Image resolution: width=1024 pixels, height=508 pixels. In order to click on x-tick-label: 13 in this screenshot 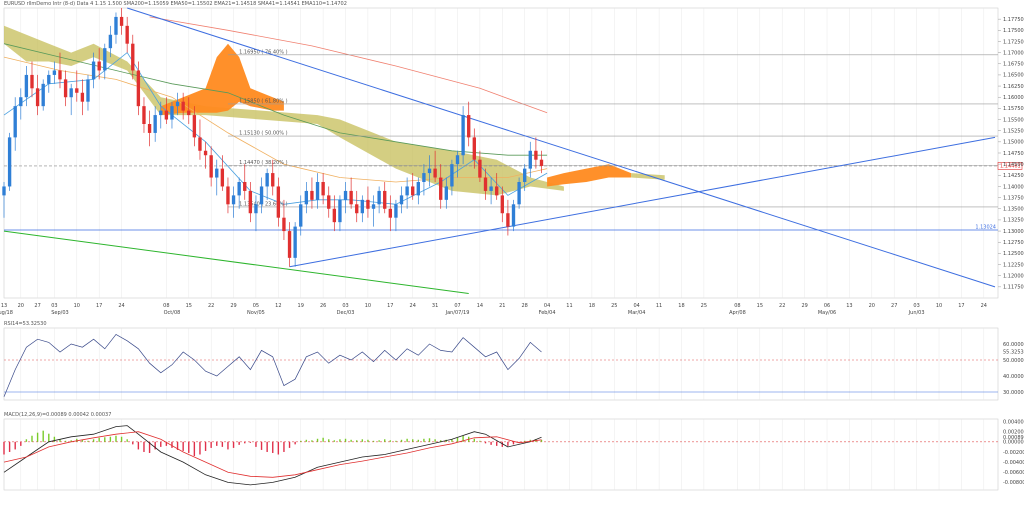, I will do `click(849, 306)`.